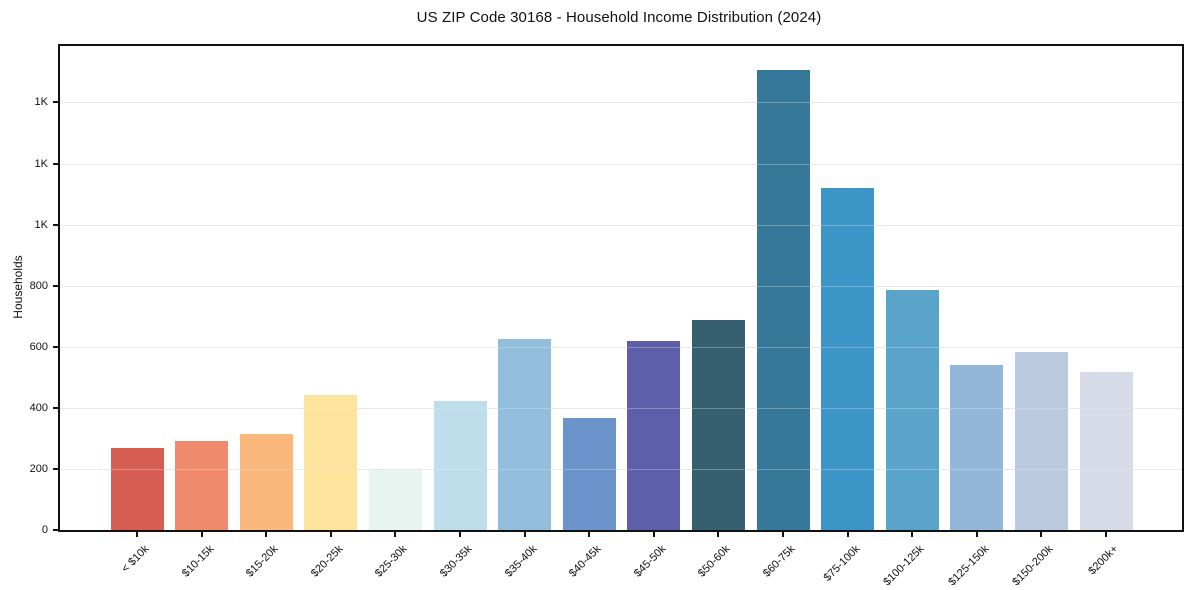 The image size is (1189, 590). Describe the element at coordinates (1041, 440) in the screenshot. I see `bar-$150-200k` at that location.